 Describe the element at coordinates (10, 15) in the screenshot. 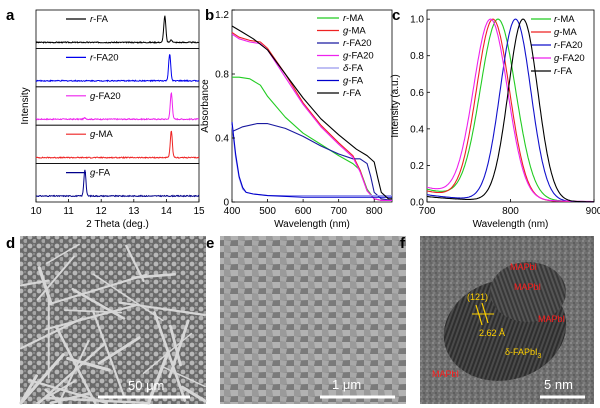

I see `panel-label-a: a` at that location.